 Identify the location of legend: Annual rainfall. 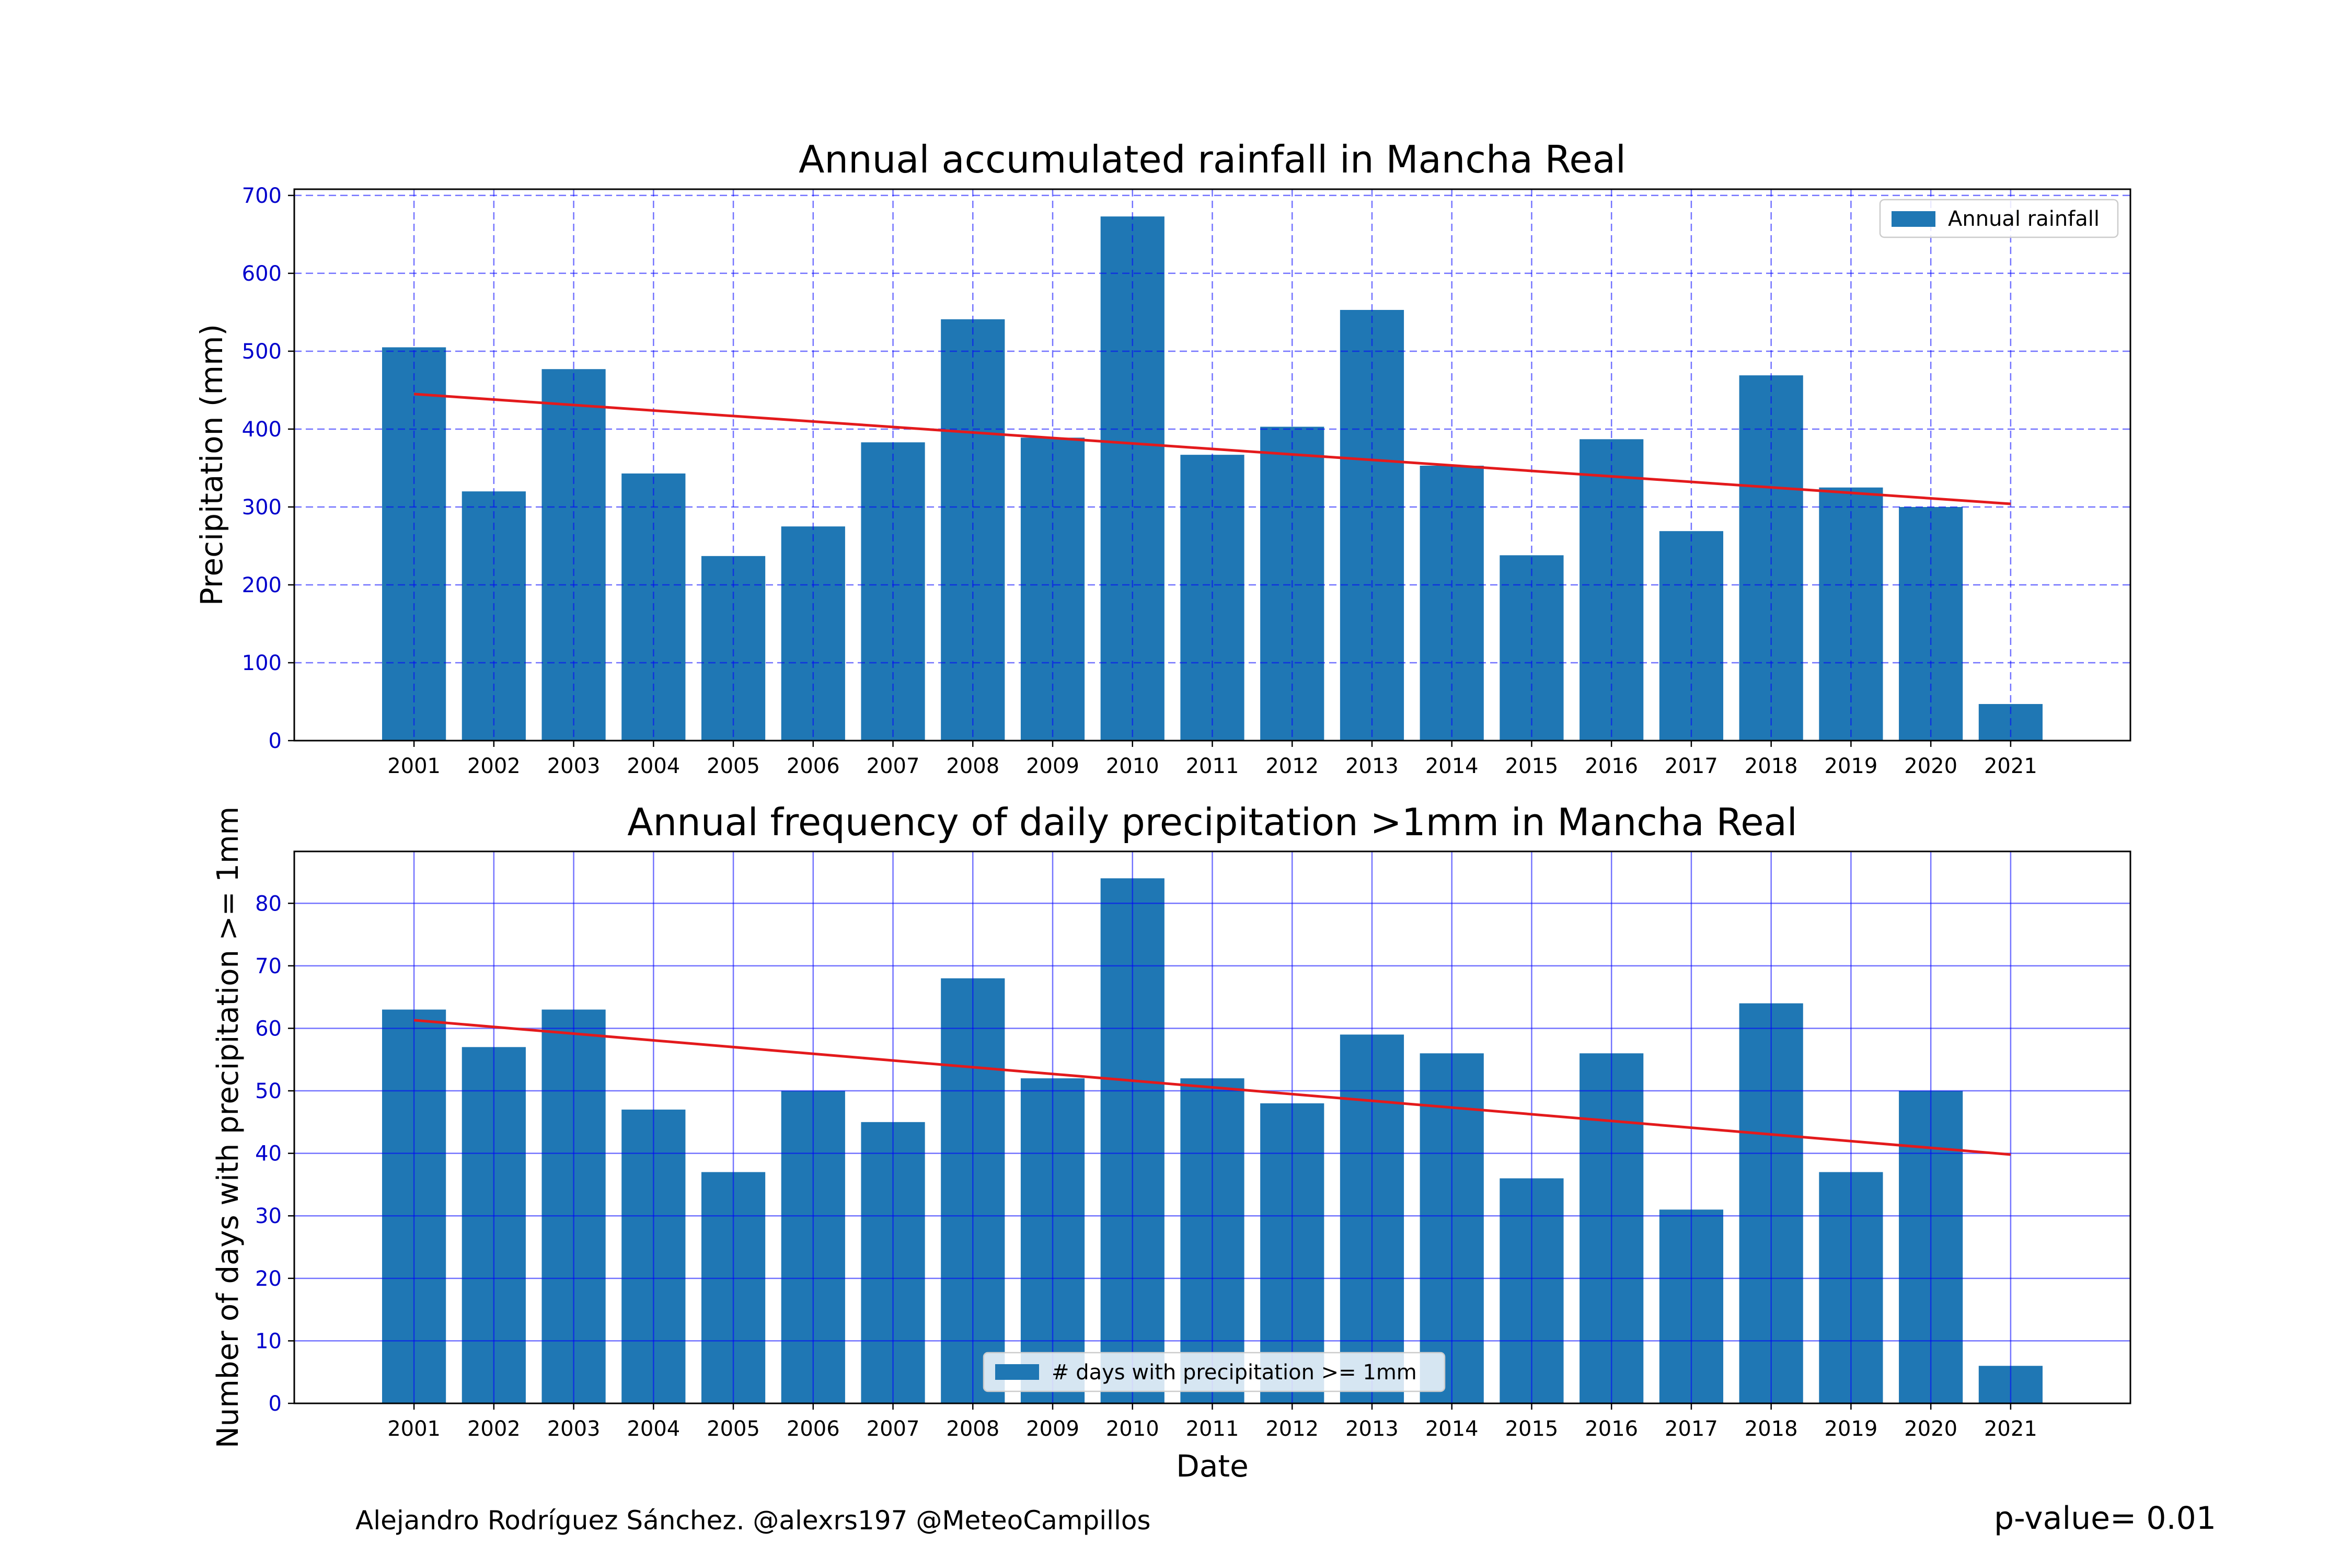
(1999, 218).